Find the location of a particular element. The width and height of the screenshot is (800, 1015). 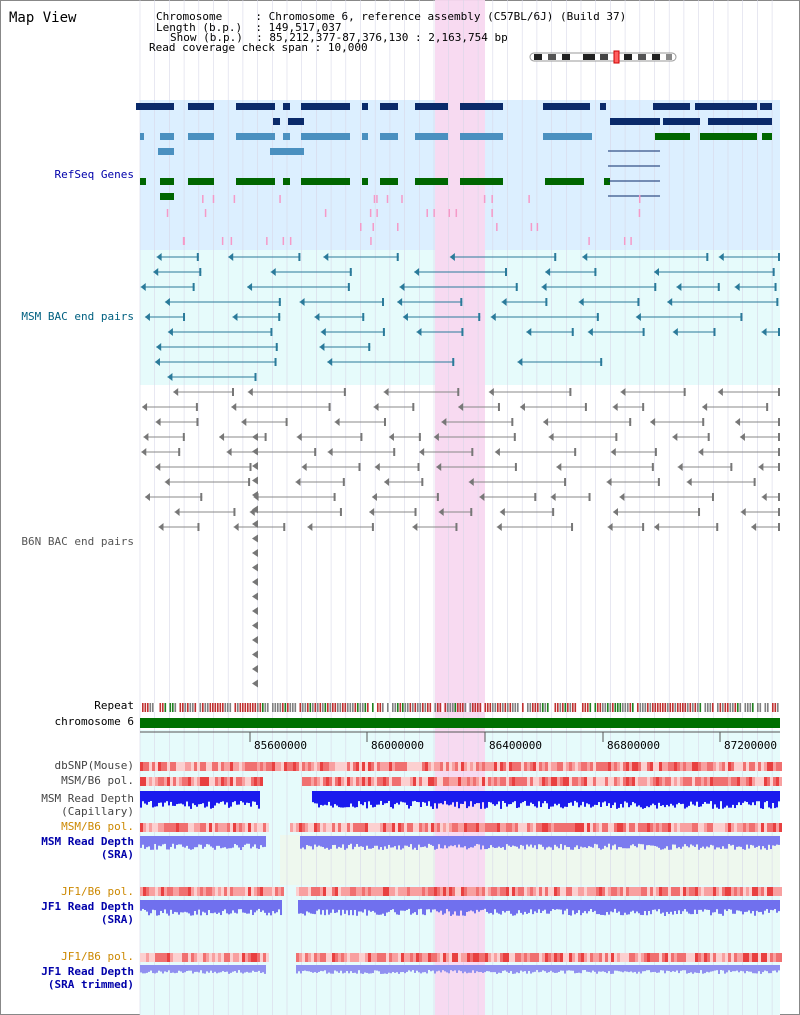

track-label-jf1-depth-trim: JF1 Read Depth is located at coordinates (87, 971).